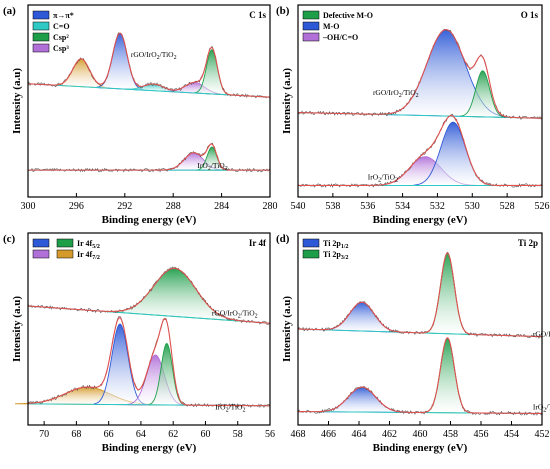 The height and width of the screenshot is (469, 550). I want to click on x-tick-label: 458, so click(450, 434).